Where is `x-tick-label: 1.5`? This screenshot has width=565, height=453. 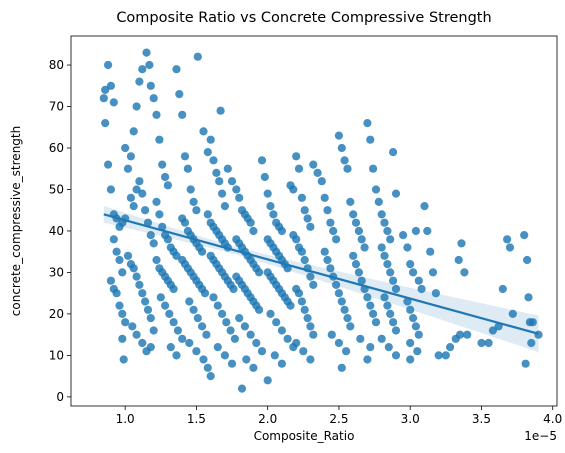 x-tick-label: 1.5 is located at coordinates (196, 419).